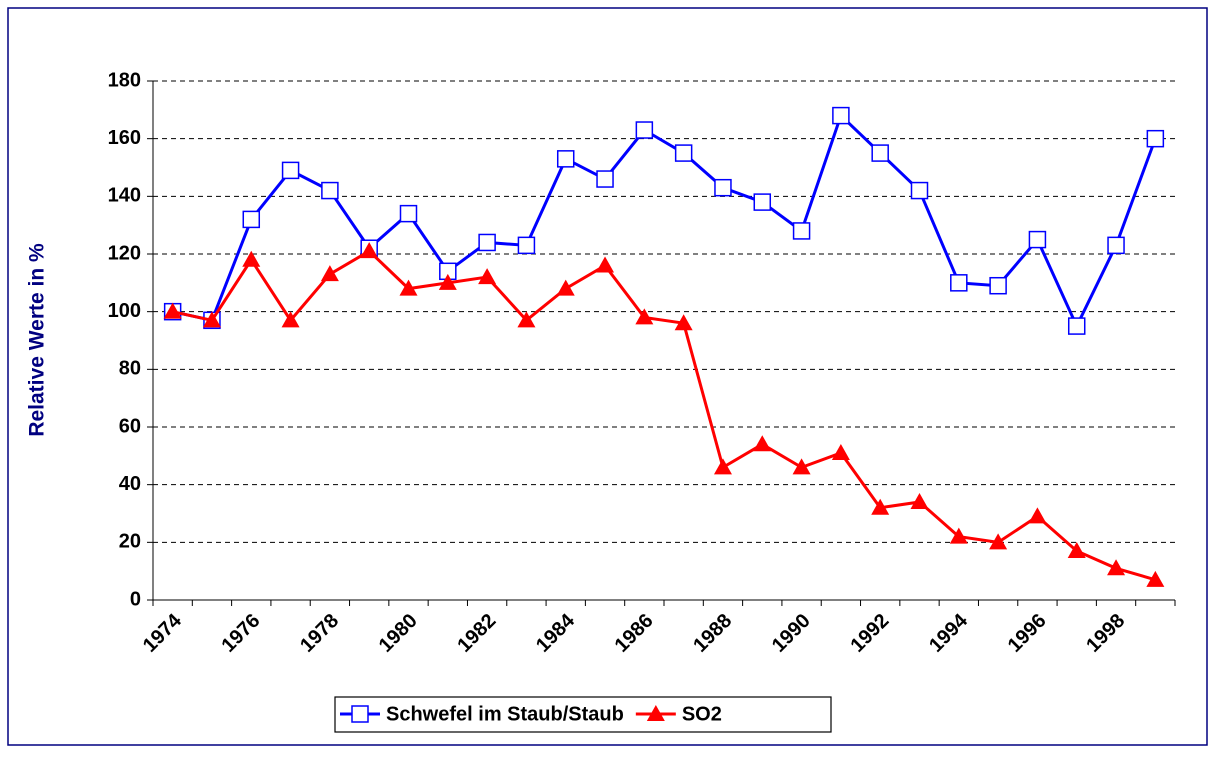 This screenshot has height=757, width=1215. I want to click on y-axis-label: Relative Werte in %, so click(37, 340).